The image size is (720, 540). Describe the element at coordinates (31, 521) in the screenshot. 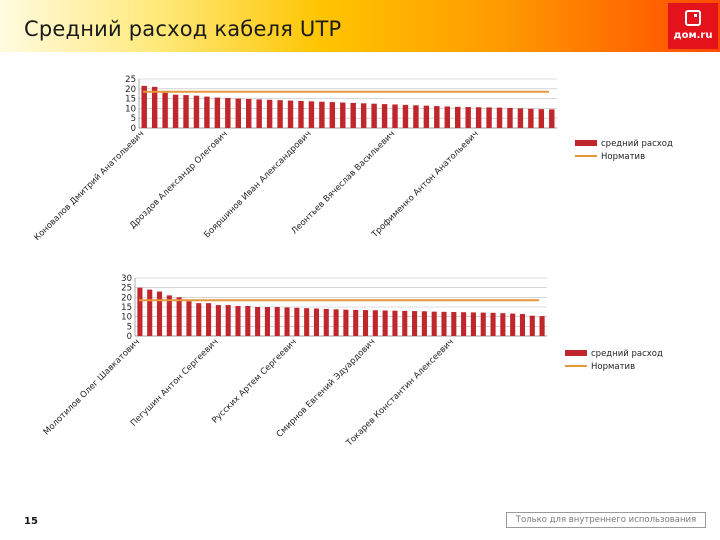

I see `page-number: 15` at that location.